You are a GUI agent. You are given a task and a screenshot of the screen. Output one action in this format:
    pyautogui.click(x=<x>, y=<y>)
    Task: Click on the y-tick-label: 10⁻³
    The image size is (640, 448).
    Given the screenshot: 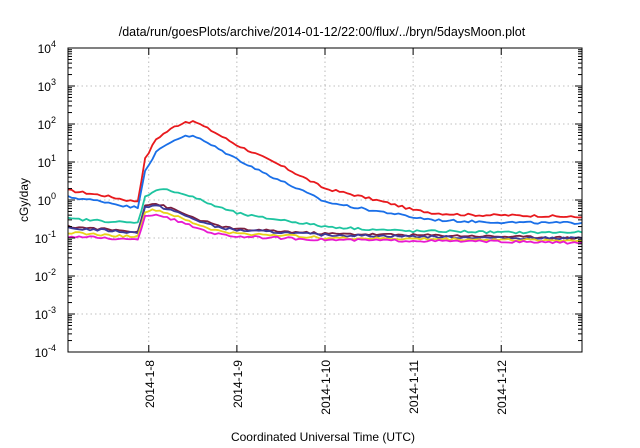 What is the action you would take?
    pyautogui.click(x=45, y=313)
    